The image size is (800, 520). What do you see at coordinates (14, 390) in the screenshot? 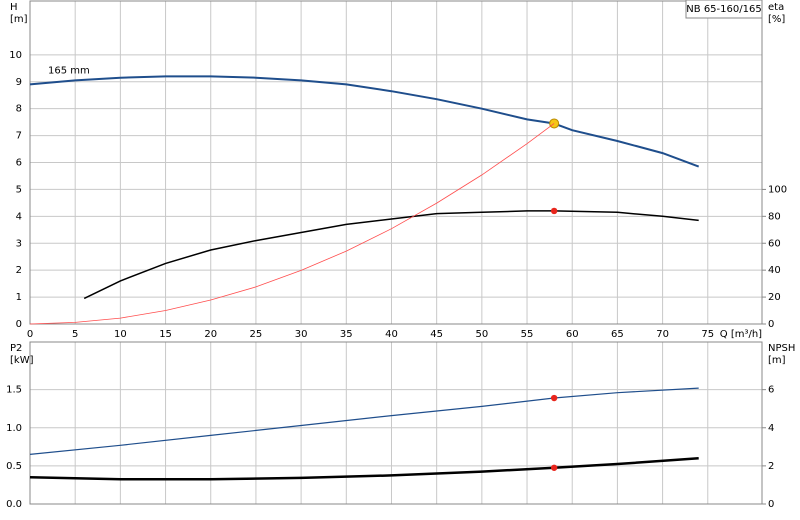
I see `y-tick-label: 1.5` at bounding box center [14, 390].